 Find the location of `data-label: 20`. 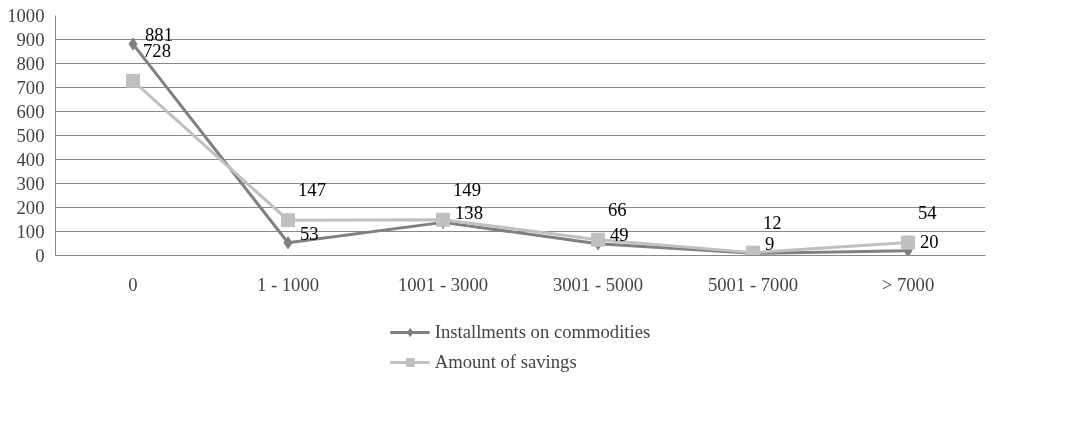

data-label: 20 is located at coordinates (929, 241).